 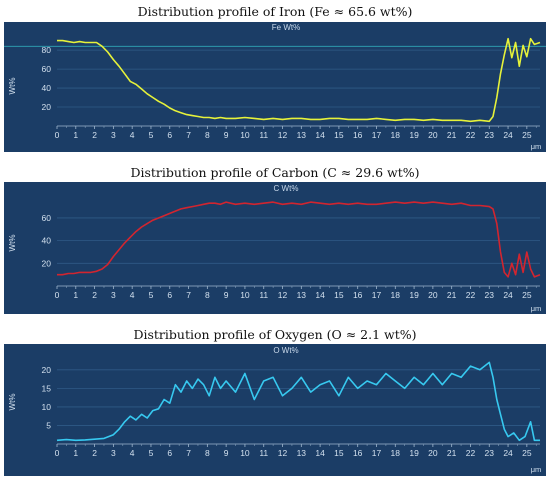 I want to click on x-unit-label-iron: μm, so click(x=536, y=146).